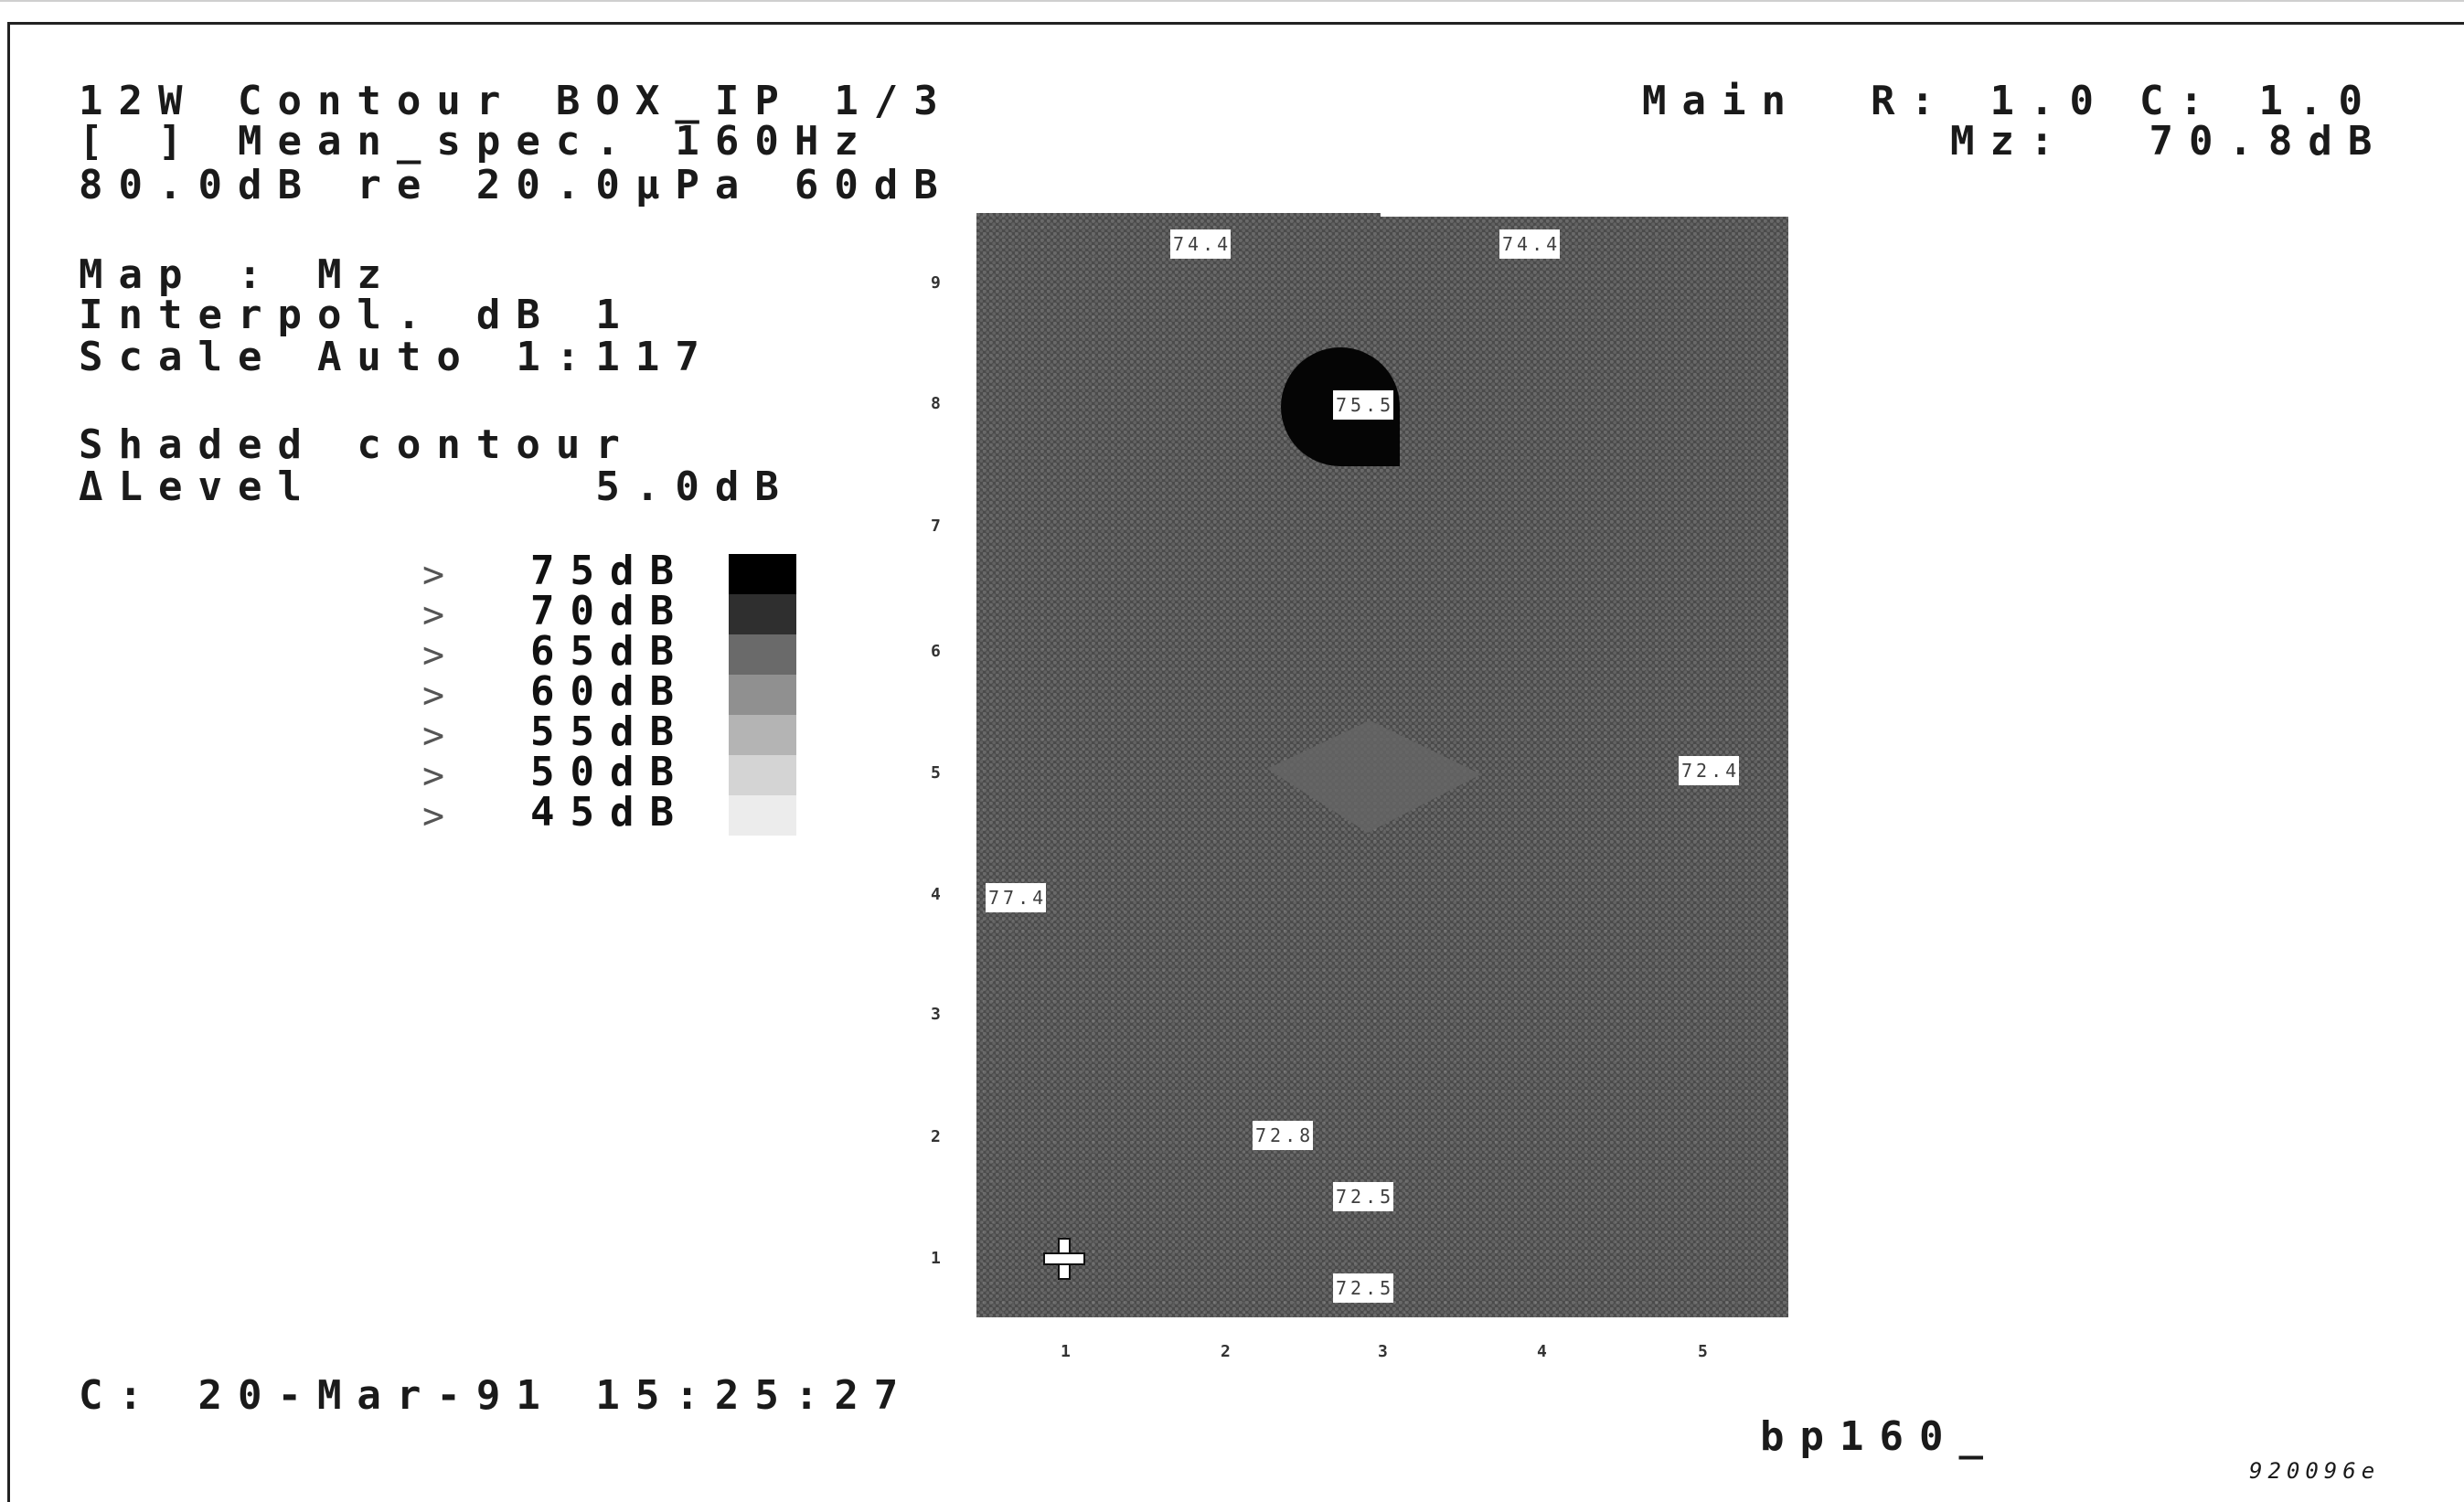 Image resolution: width=2464 pixels, height=1502 pixels. I want to click on center-contour-patch, so click(1374, 777).